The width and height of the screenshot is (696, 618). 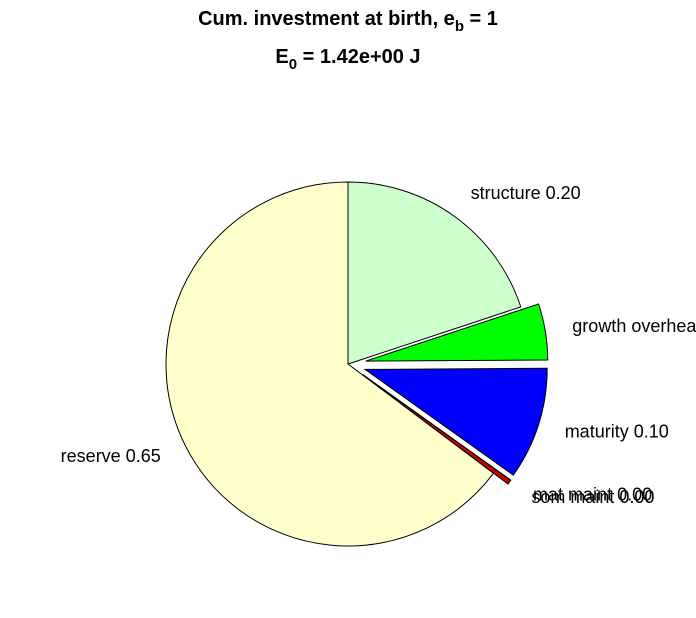 I want to click on slice-label: growth overhead 0.05, so click(x=634, y=326).